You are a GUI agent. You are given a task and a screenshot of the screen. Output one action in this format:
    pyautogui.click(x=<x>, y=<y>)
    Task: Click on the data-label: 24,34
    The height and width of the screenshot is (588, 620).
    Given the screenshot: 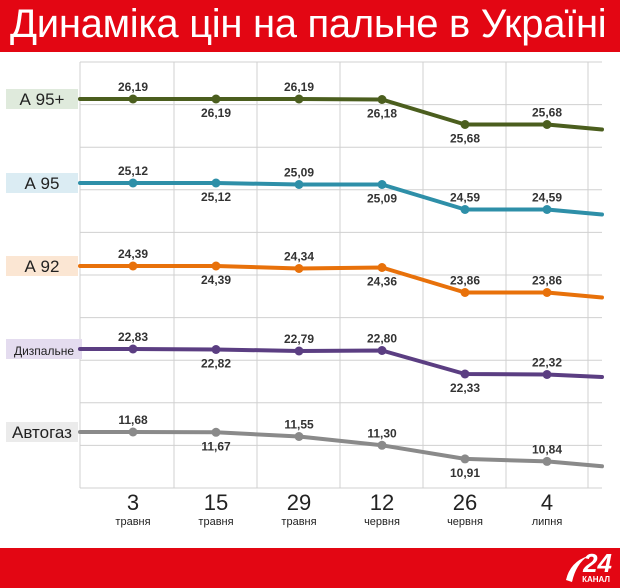 What is the action you would take?
    pyautogui.click(x=299, y=257)
    